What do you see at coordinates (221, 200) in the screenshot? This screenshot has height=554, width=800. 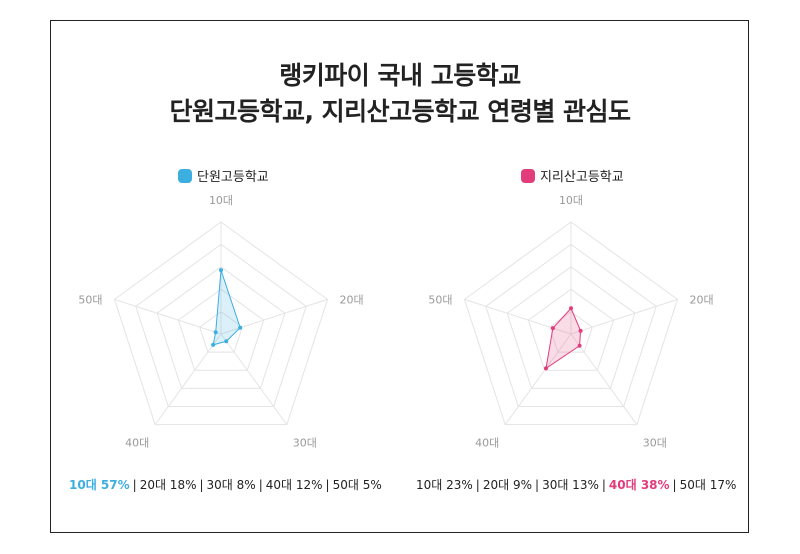 I see `axis-label-left-0: 10대` at bounding box center [221, 200].